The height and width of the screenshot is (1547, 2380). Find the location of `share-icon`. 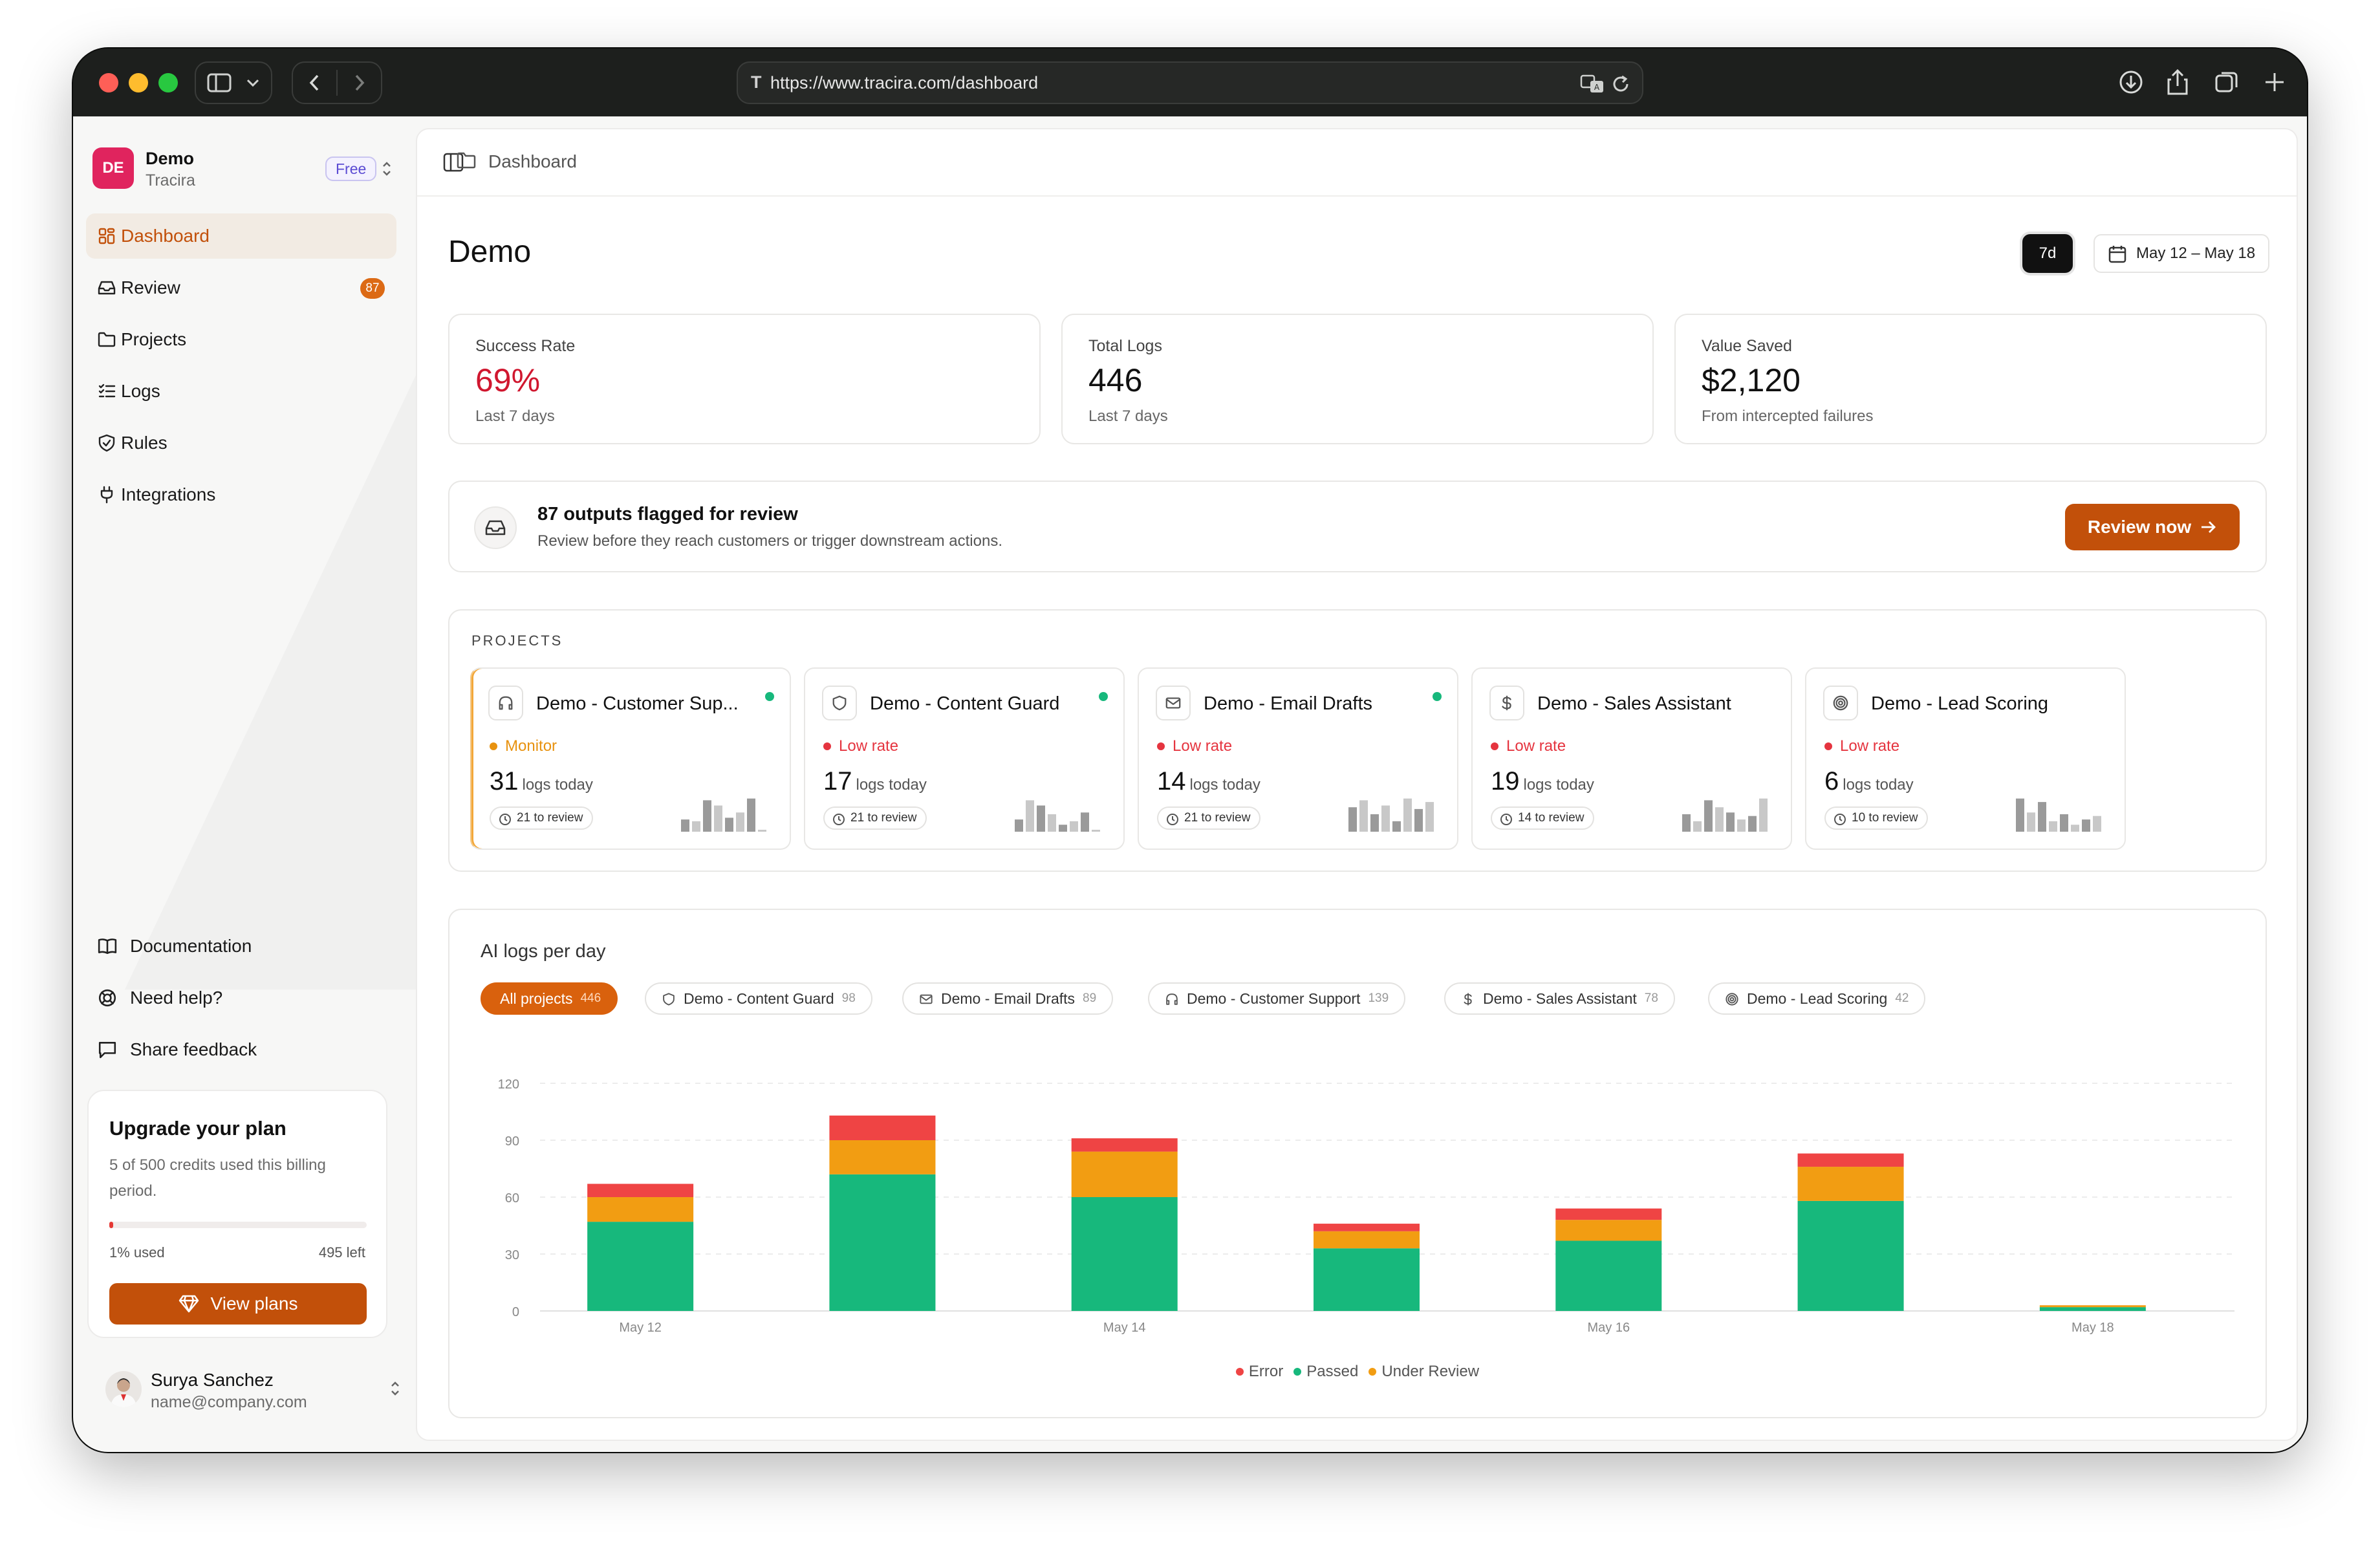

share-icon is located at coordinates (2177, 82).